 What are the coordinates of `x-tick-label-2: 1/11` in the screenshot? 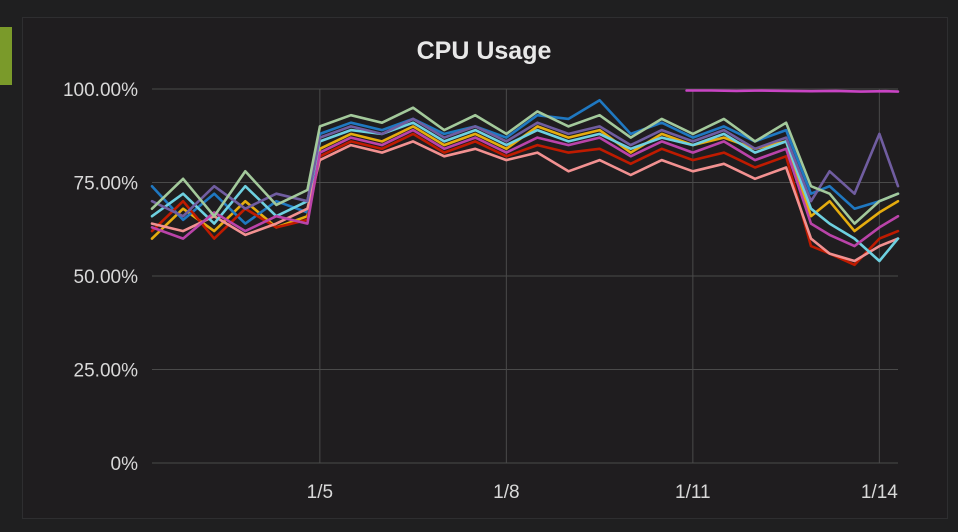 It's located at (693, 492).